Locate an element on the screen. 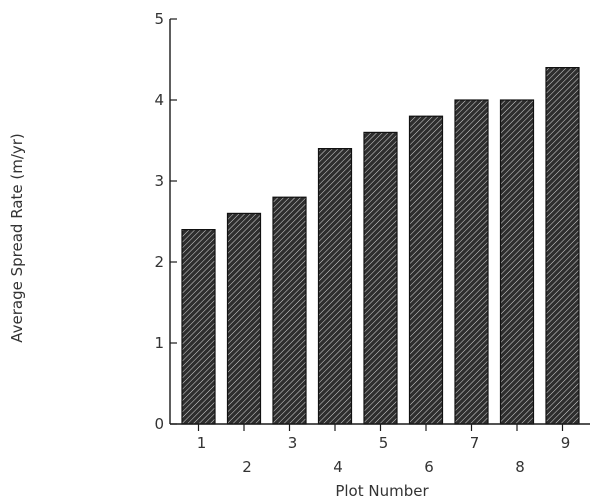 The height and width of the screenshot is (502, 591). x-tick-label-7: 7 is located at coordinates (475, 443).